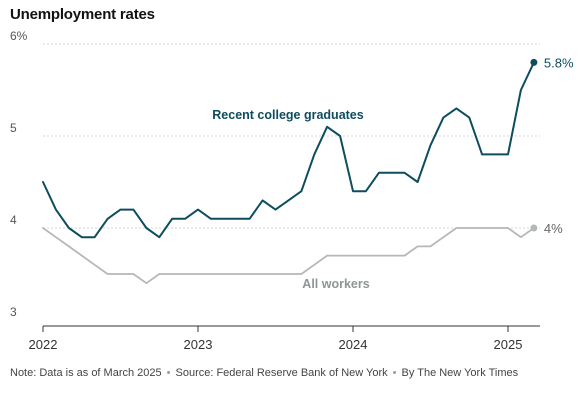 The height and width of the screenshot is (408, 585). I want to click on series-name-label-0: Recent college graduates, so click(287, 115).